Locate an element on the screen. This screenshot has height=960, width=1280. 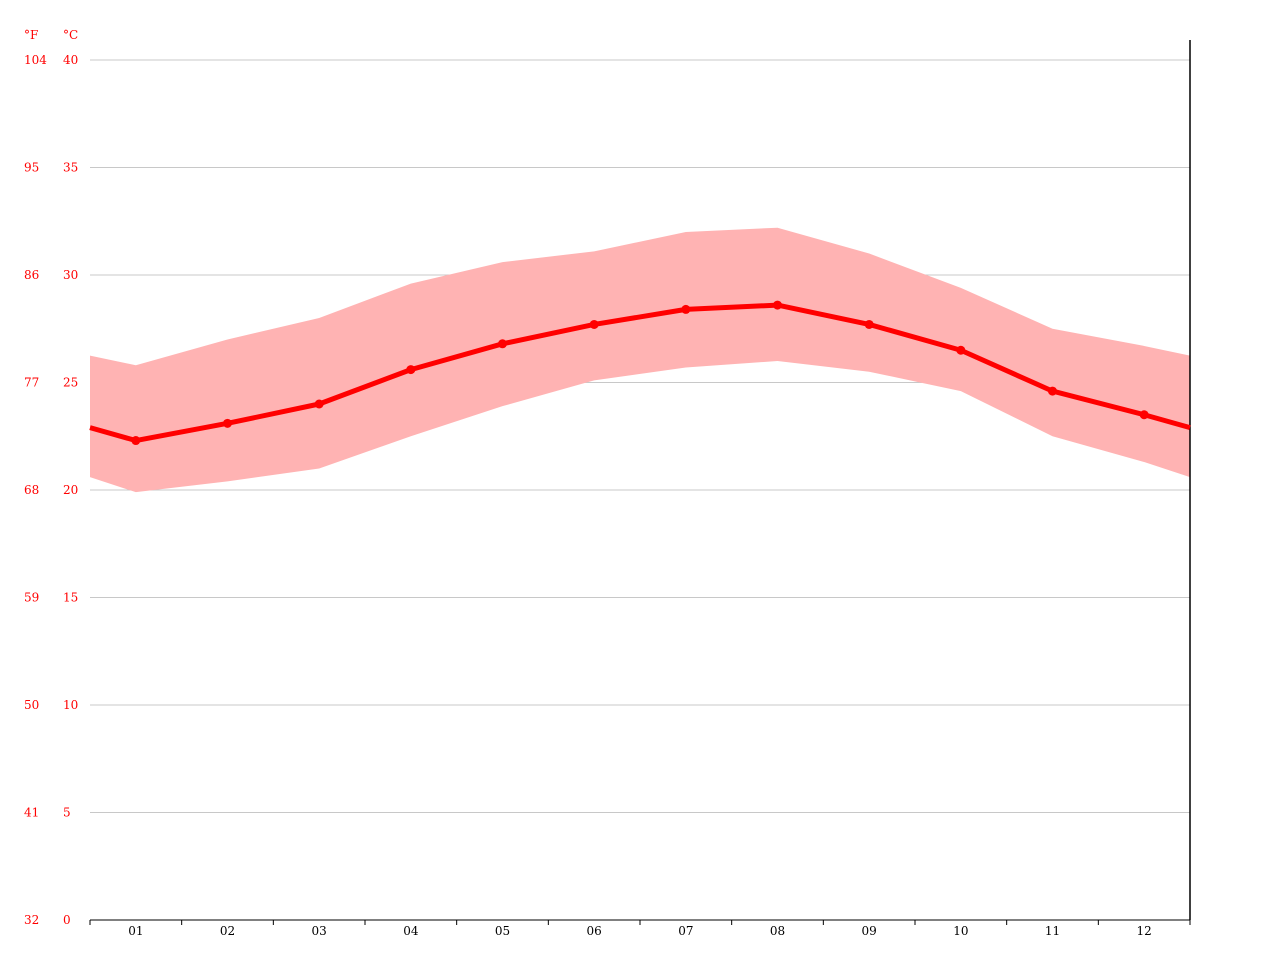
y-tick-label-fahrenheit: 86 is located at coordinates (31, 275).